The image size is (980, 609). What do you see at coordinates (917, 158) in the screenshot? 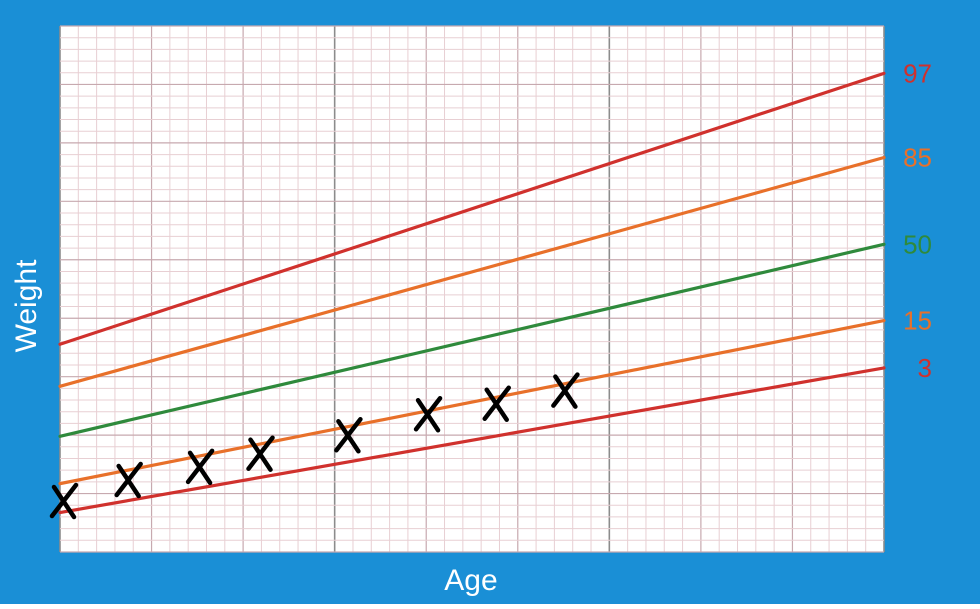
I see `percentile-label-85: 85` at bounding box center [917, 158].